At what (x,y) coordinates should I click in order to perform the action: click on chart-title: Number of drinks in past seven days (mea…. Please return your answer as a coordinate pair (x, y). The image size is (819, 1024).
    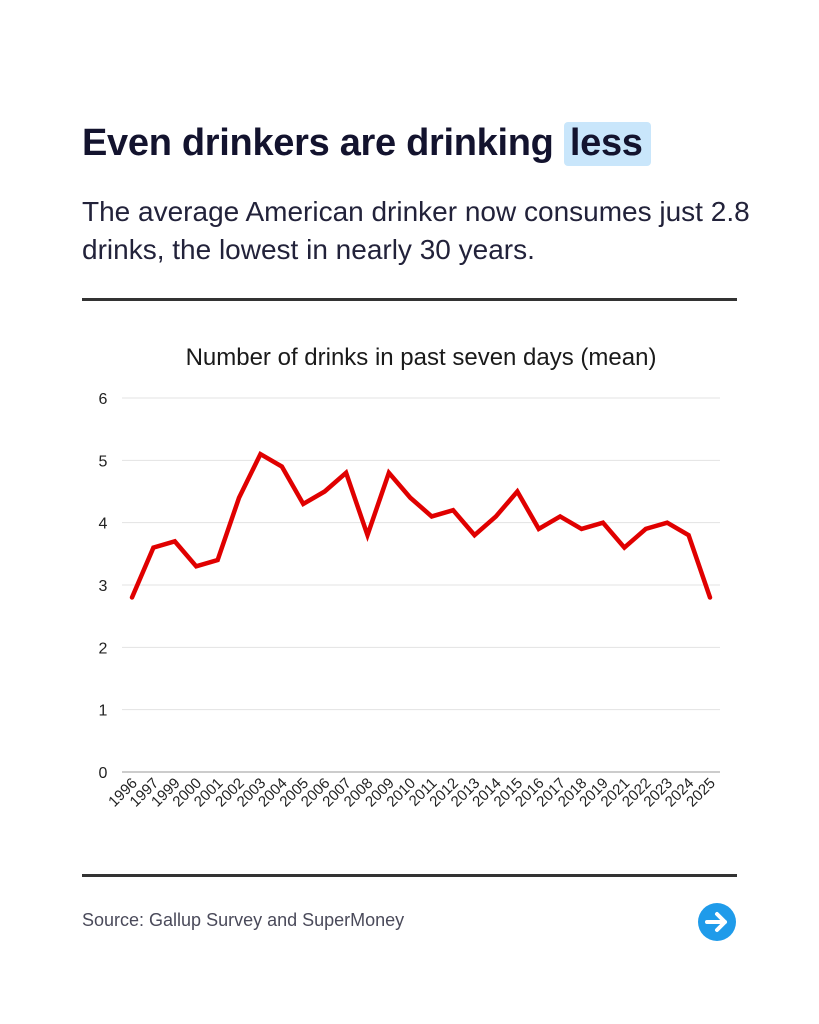
    Looking at the image, I should click on (421, 357).